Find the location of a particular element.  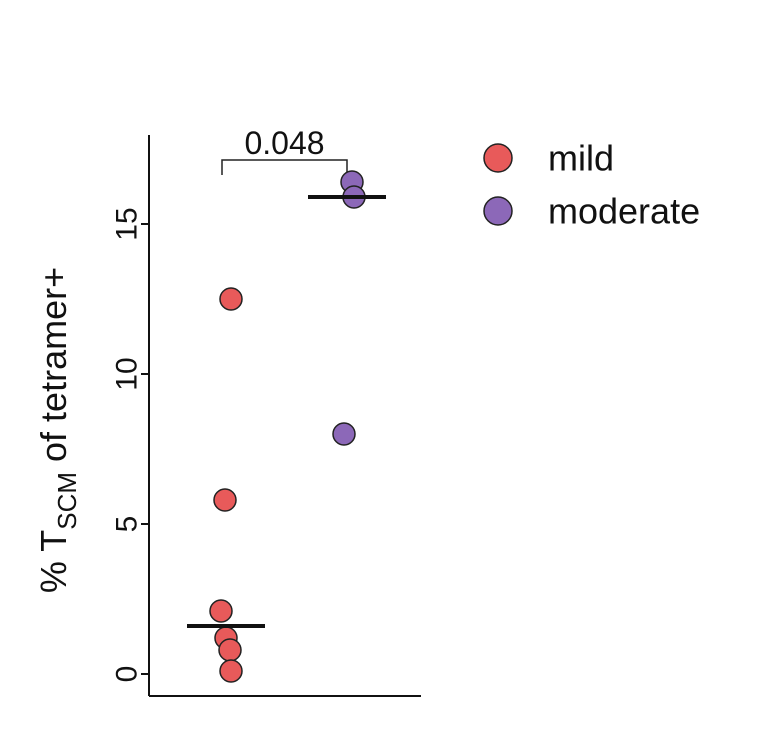

legend-label-moderate: moderate is located at coordinates (624, 211).